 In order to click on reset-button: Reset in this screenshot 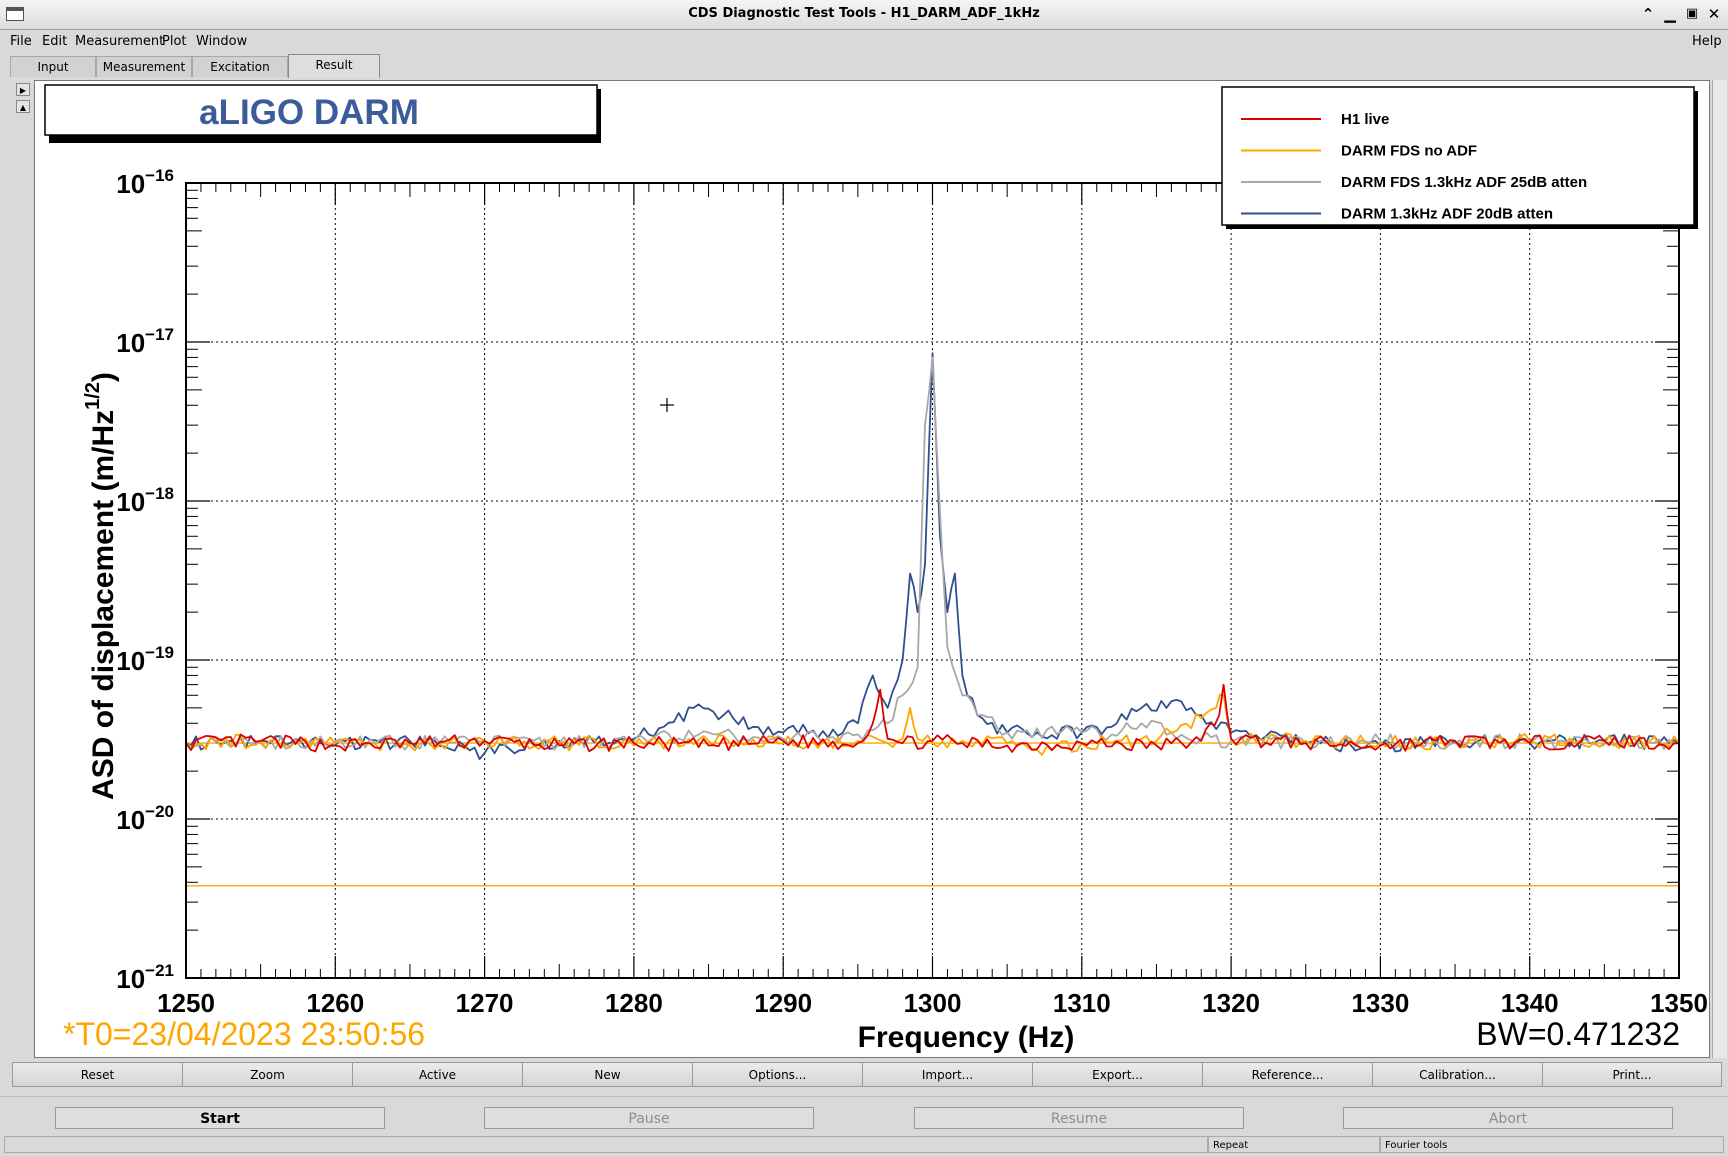, I will do `click(97, 1074)`.